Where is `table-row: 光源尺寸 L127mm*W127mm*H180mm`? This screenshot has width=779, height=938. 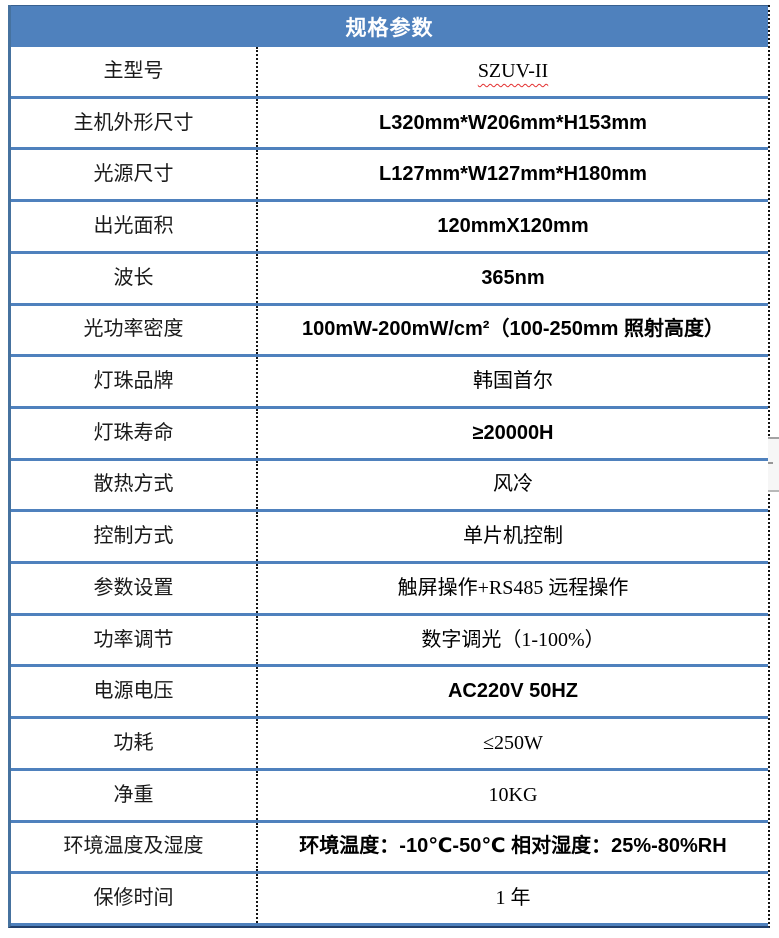
table-row: 光源尺寸 L127mm*W127mm*H180mm is located at coordinates (389, 176).